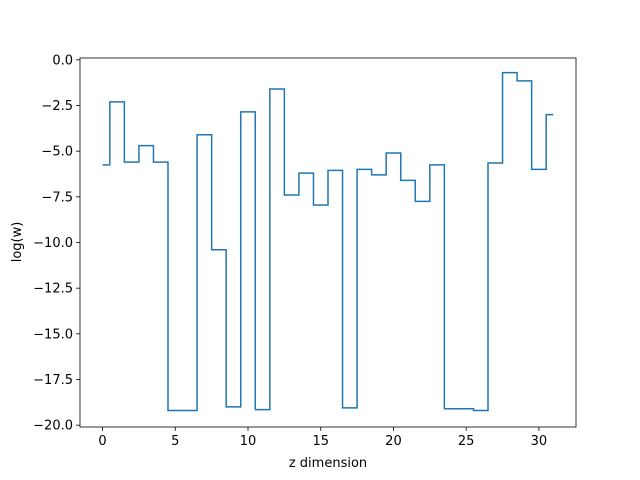 This screenshot has height=480, width=640. Describe the element at coordinates (175, 441) in the screenshot. I see `x-tick-label: 5` at that location.